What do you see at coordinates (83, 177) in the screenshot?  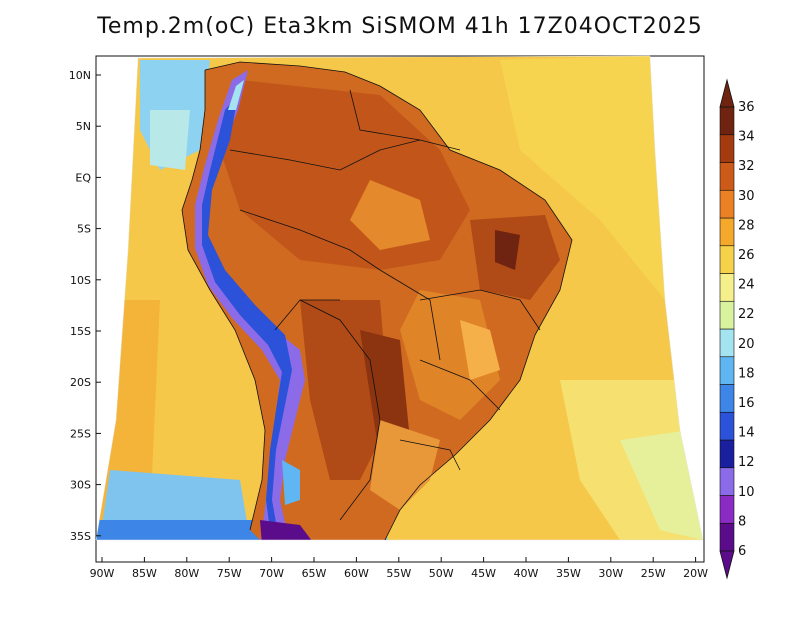 I see `lat-label: EQ` at bounding box center [83, 177].